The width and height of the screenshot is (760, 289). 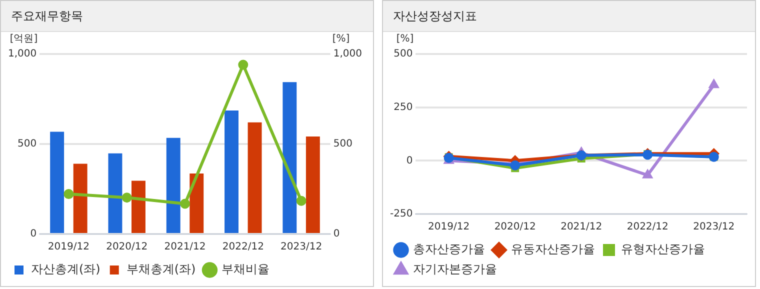 What do you see at coordinates (405, 39) in the screenshot?
I see `y-axis-title: [%]` at bounding box center [405, 39].